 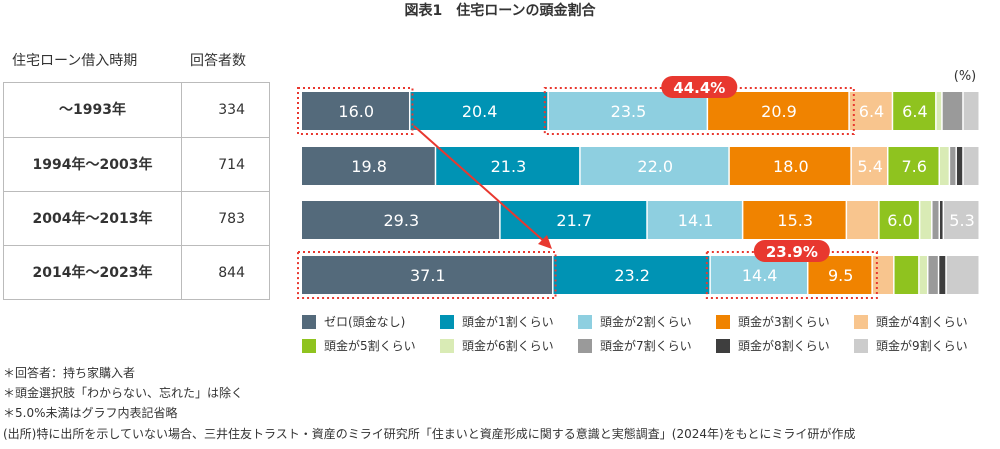 I want to click on legend-label: 頭金が1割くらい, so click(x=508, y=321).